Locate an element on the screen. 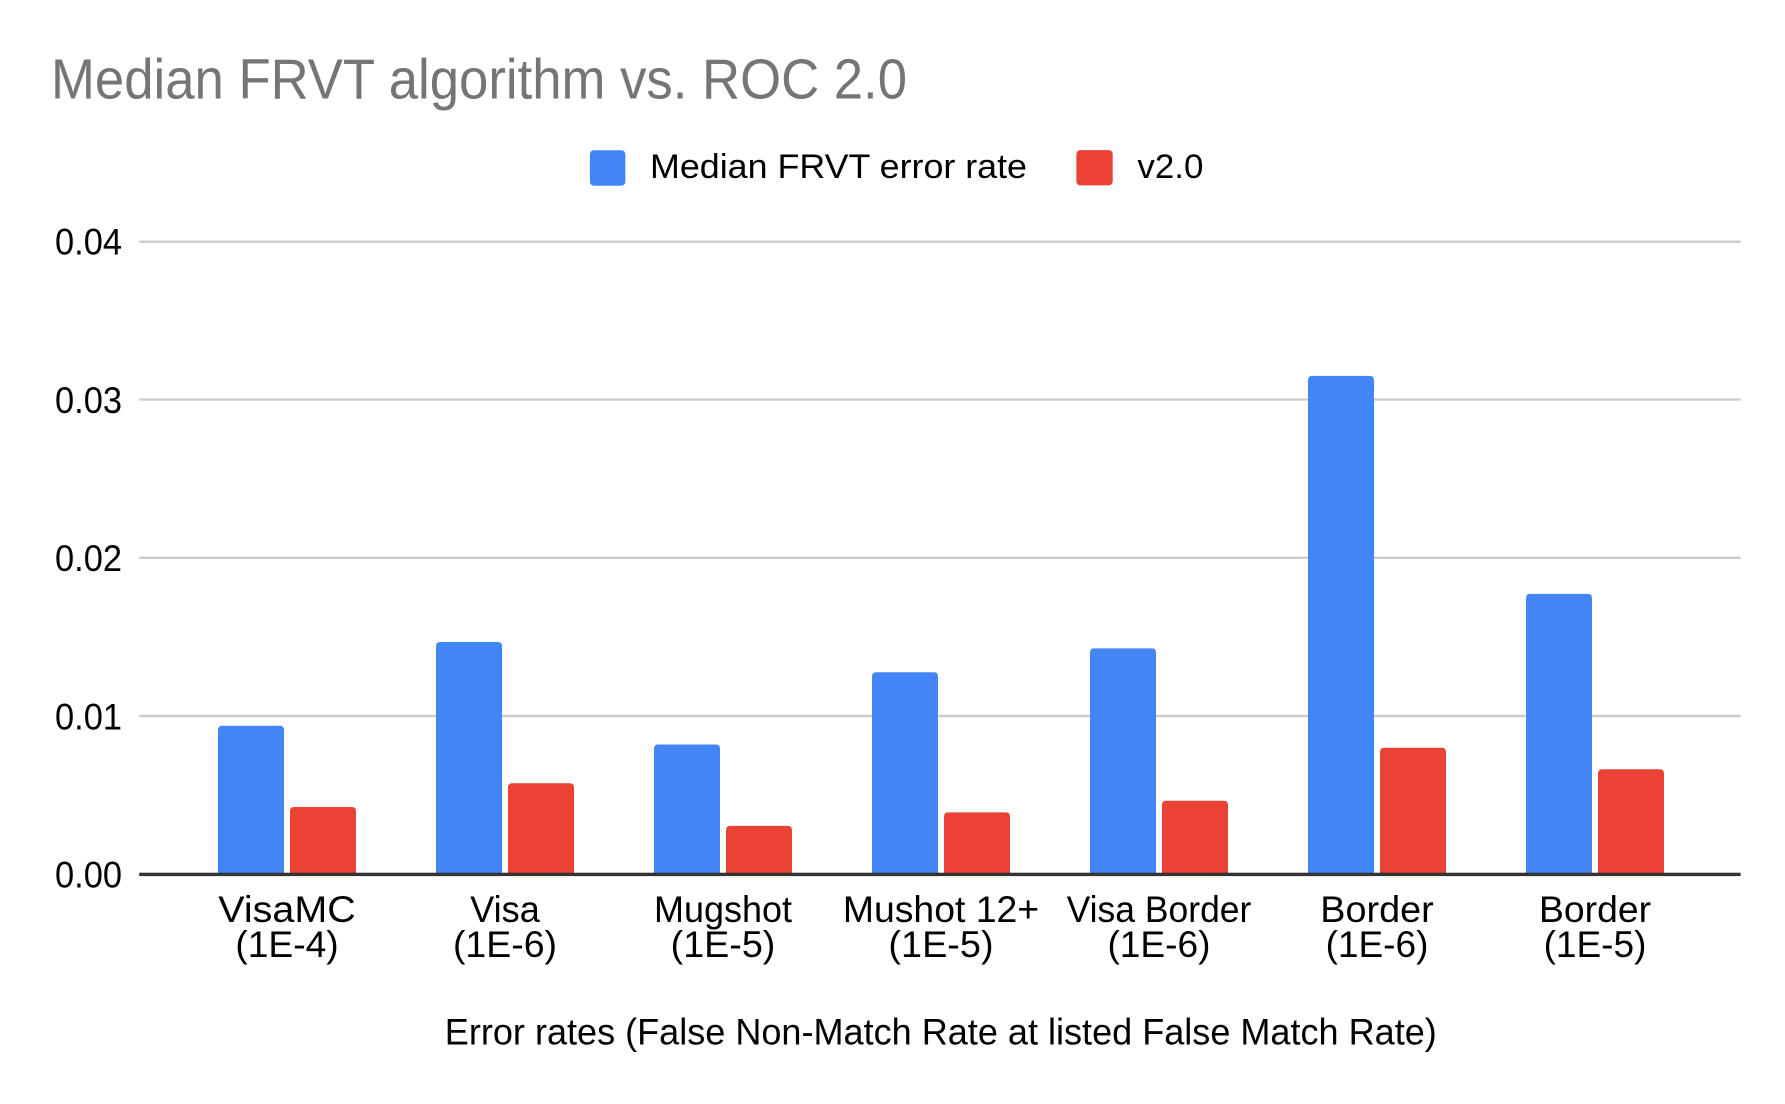 The image size is (1785, 1104). svg-text: 0.00 is located at coordinates (88, 875).